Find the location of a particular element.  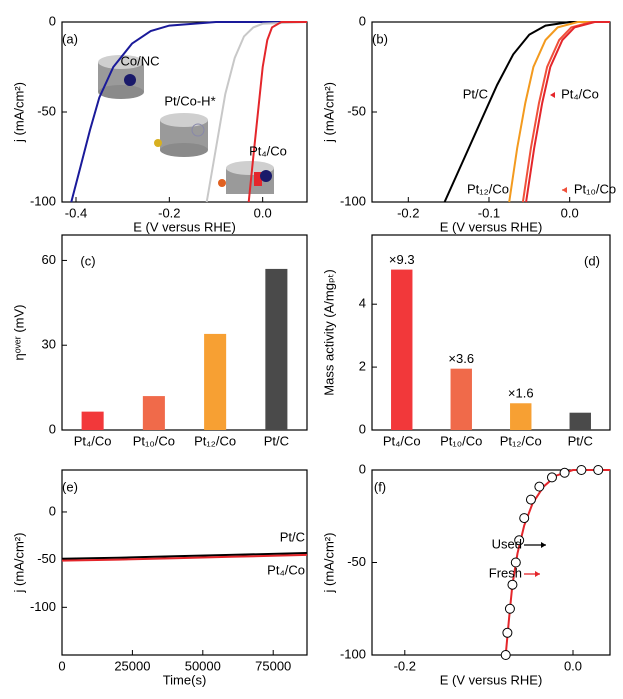

x-tick-label: Pt₁₀/Co is located at coordinates (461, 440).